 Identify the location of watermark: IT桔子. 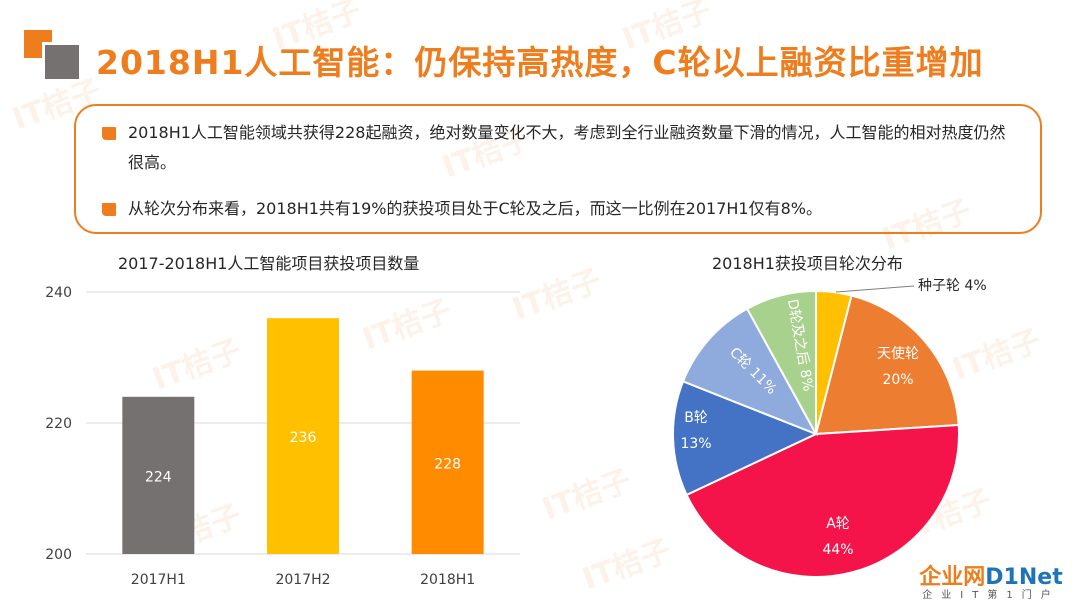
(587, 495).